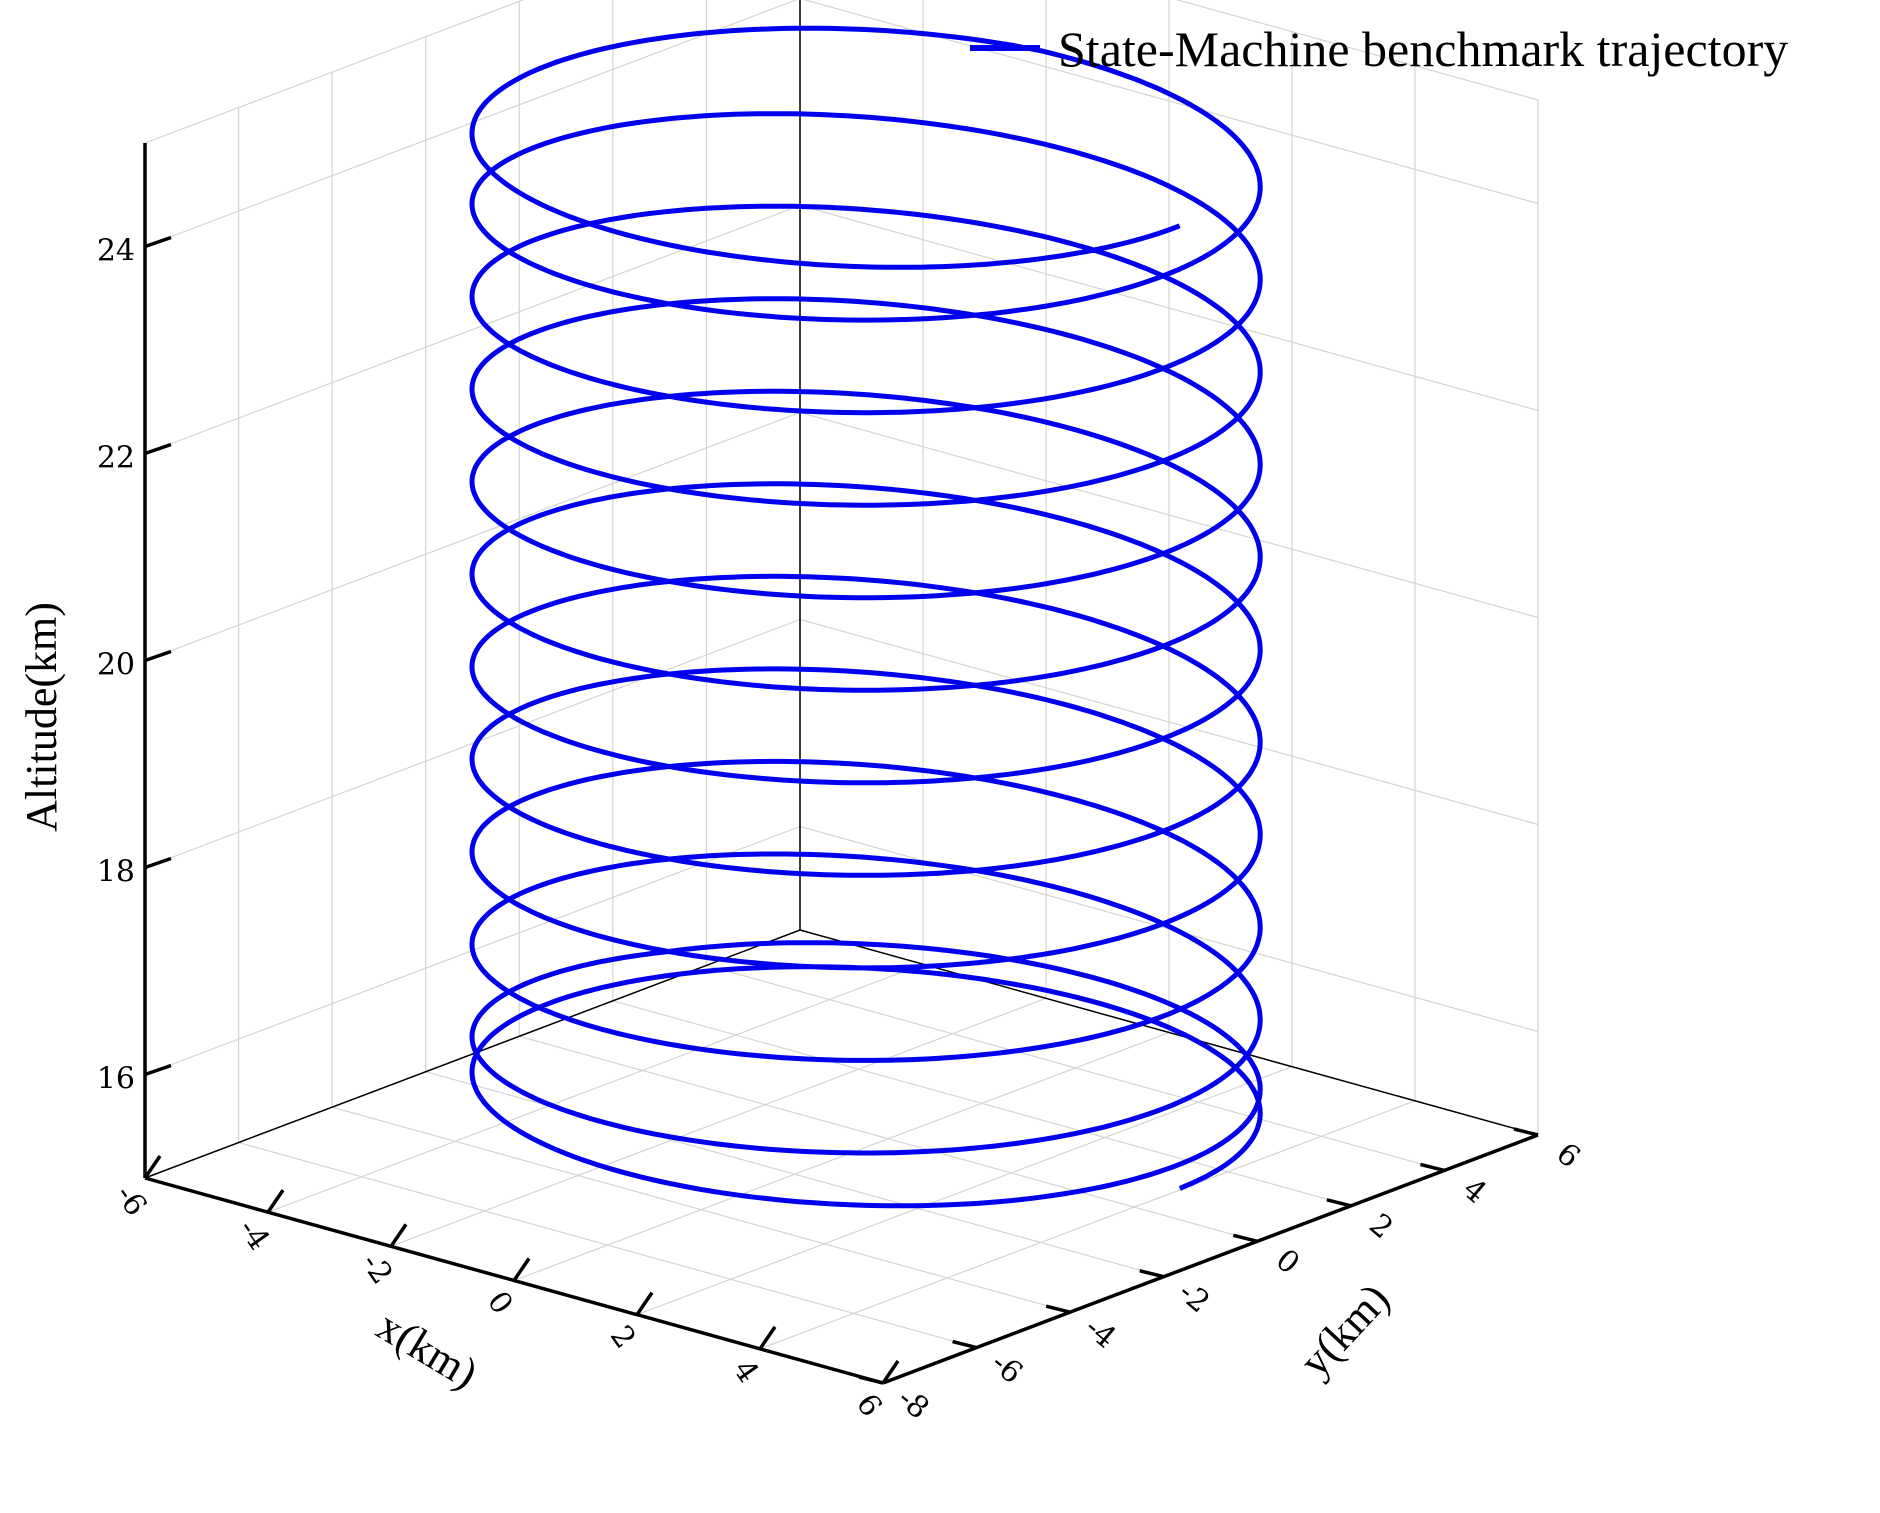 The image size is (1880, 1513). I want to click on y-tick-label: 6, so click(1568, 1155).